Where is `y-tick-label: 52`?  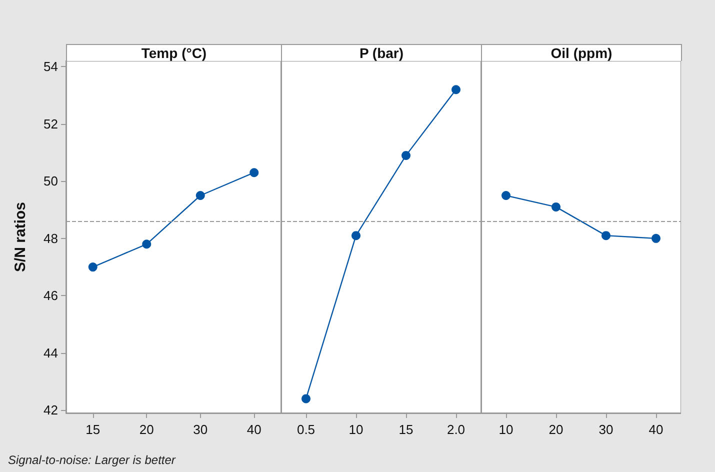 y-tick-label: 52 is located at coordinates (51, 124).